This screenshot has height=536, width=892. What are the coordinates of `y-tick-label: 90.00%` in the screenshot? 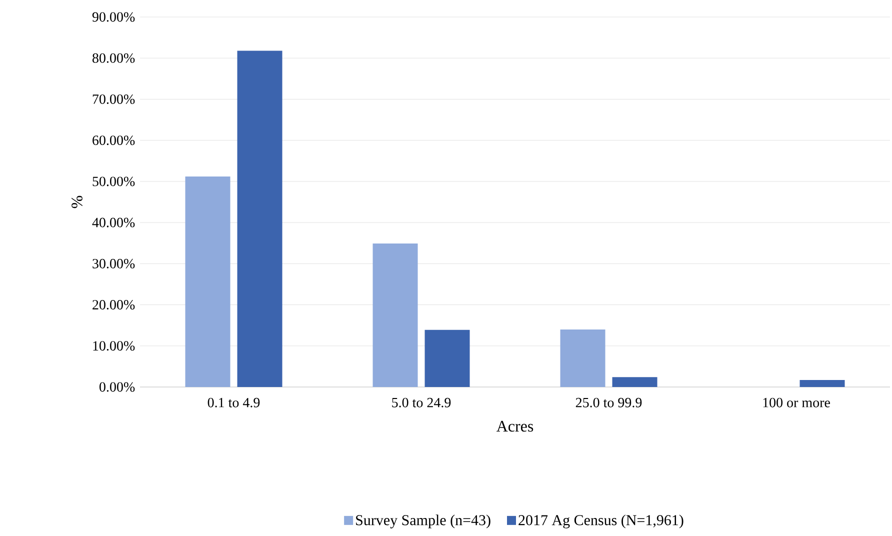 It's located at (113, 17).